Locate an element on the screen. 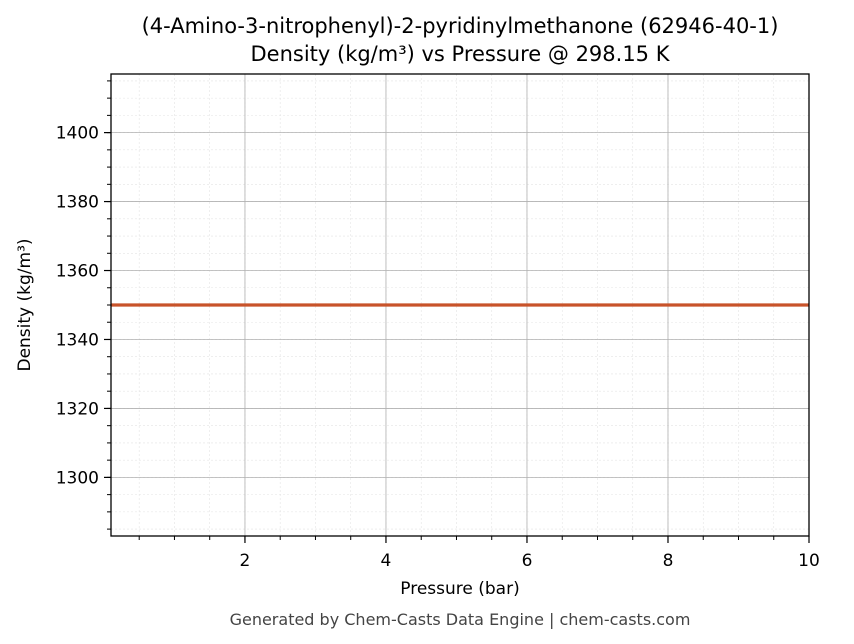 Image resolution: width=854 pixels, height=644 pixels. x-tick-label: 2 is located at coordinates (245, 561).